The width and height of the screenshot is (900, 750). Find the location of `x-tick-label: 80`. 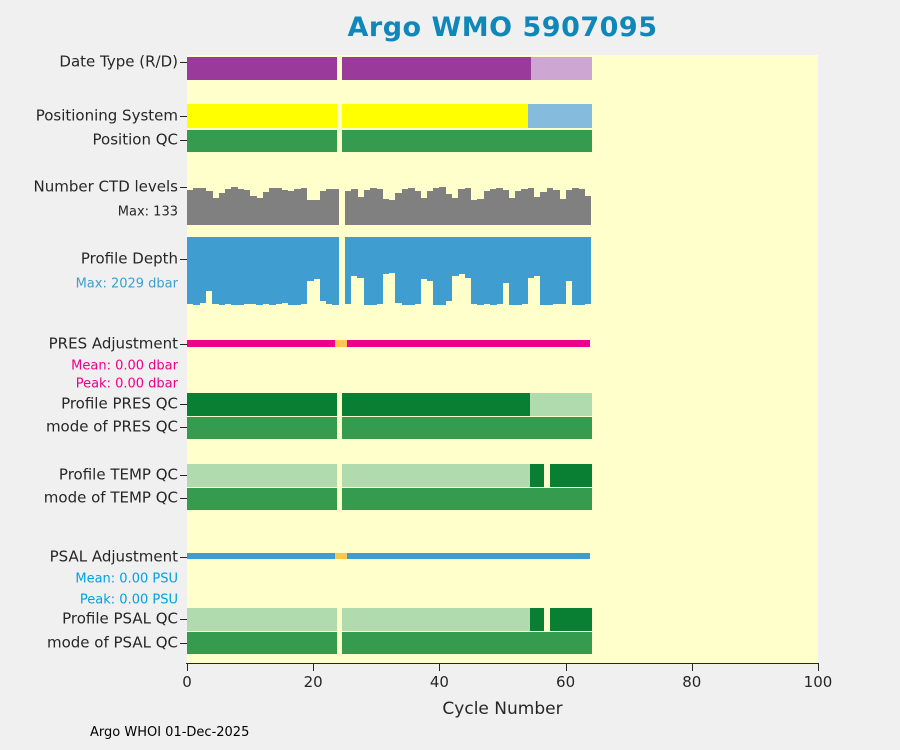

x-tick-label: 80 is located at coordinates (692, 682).